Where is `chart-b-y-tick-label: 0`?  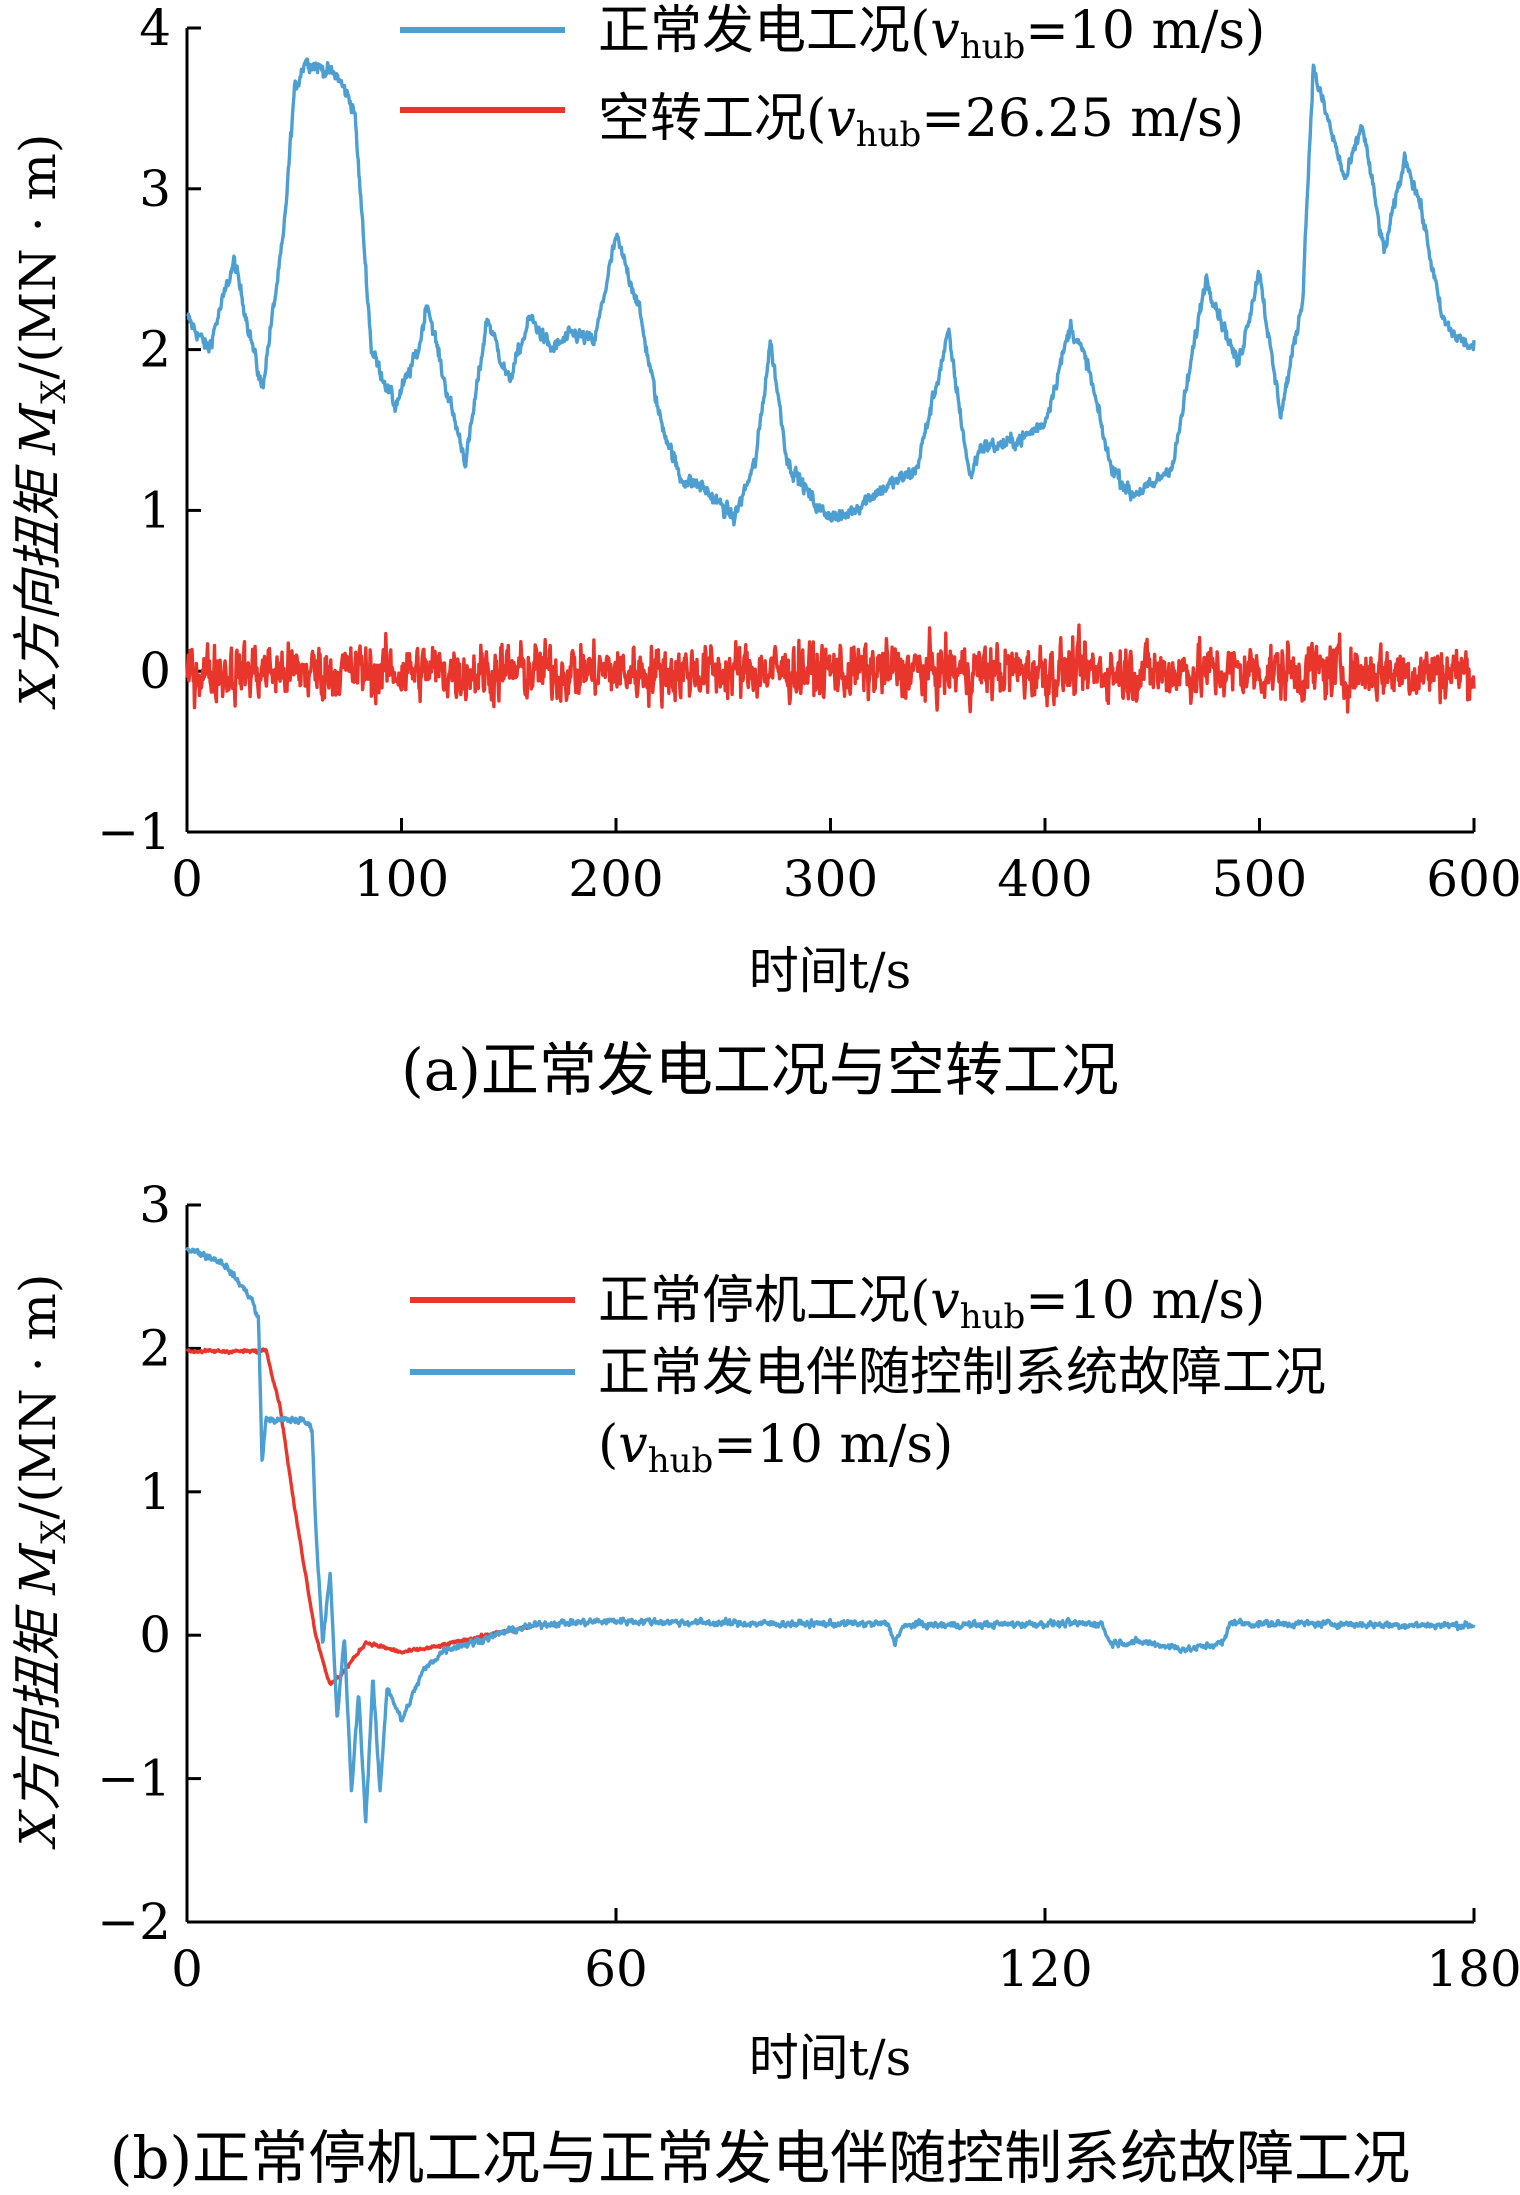
chart-b-y-tick-label: 0 is located at coordinates (155, 1635).